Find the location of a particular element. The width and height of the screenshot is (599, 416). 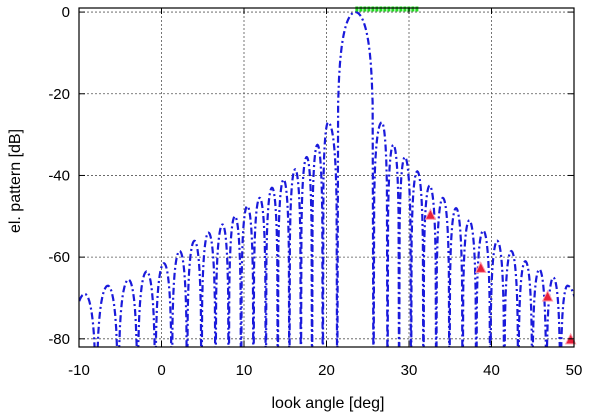

y-tick-label: -80 is located at coordinates (59, 339).